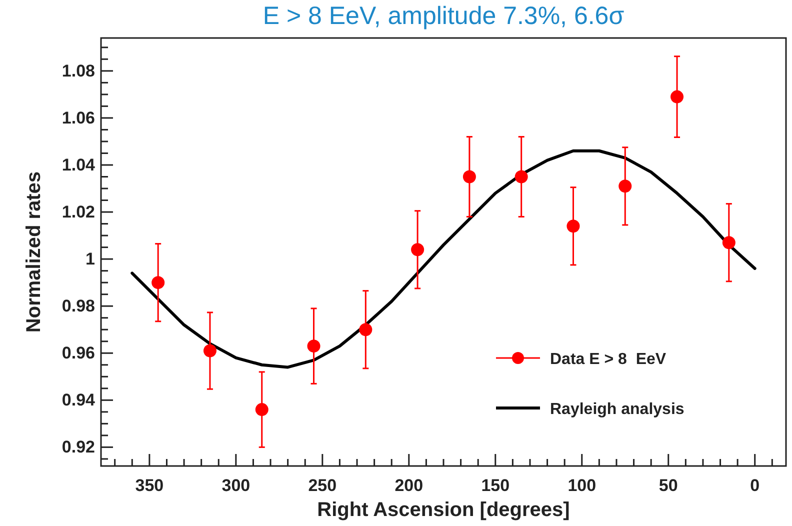 The image size is (792, 526). What do you see at coordinates (443, 510) in the screenshot?
I see `x-axis-title: Right Ascension [degrees]` at bounding box center [443, 510].